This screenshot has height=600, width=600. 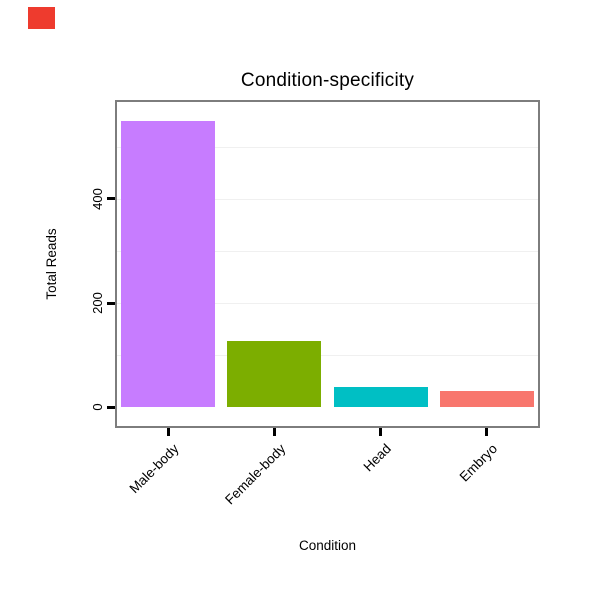 What do you see at coordinates (97, 303) in the screenshot?
I see `y-tick-label: 200` at bounding box center [97, 303].